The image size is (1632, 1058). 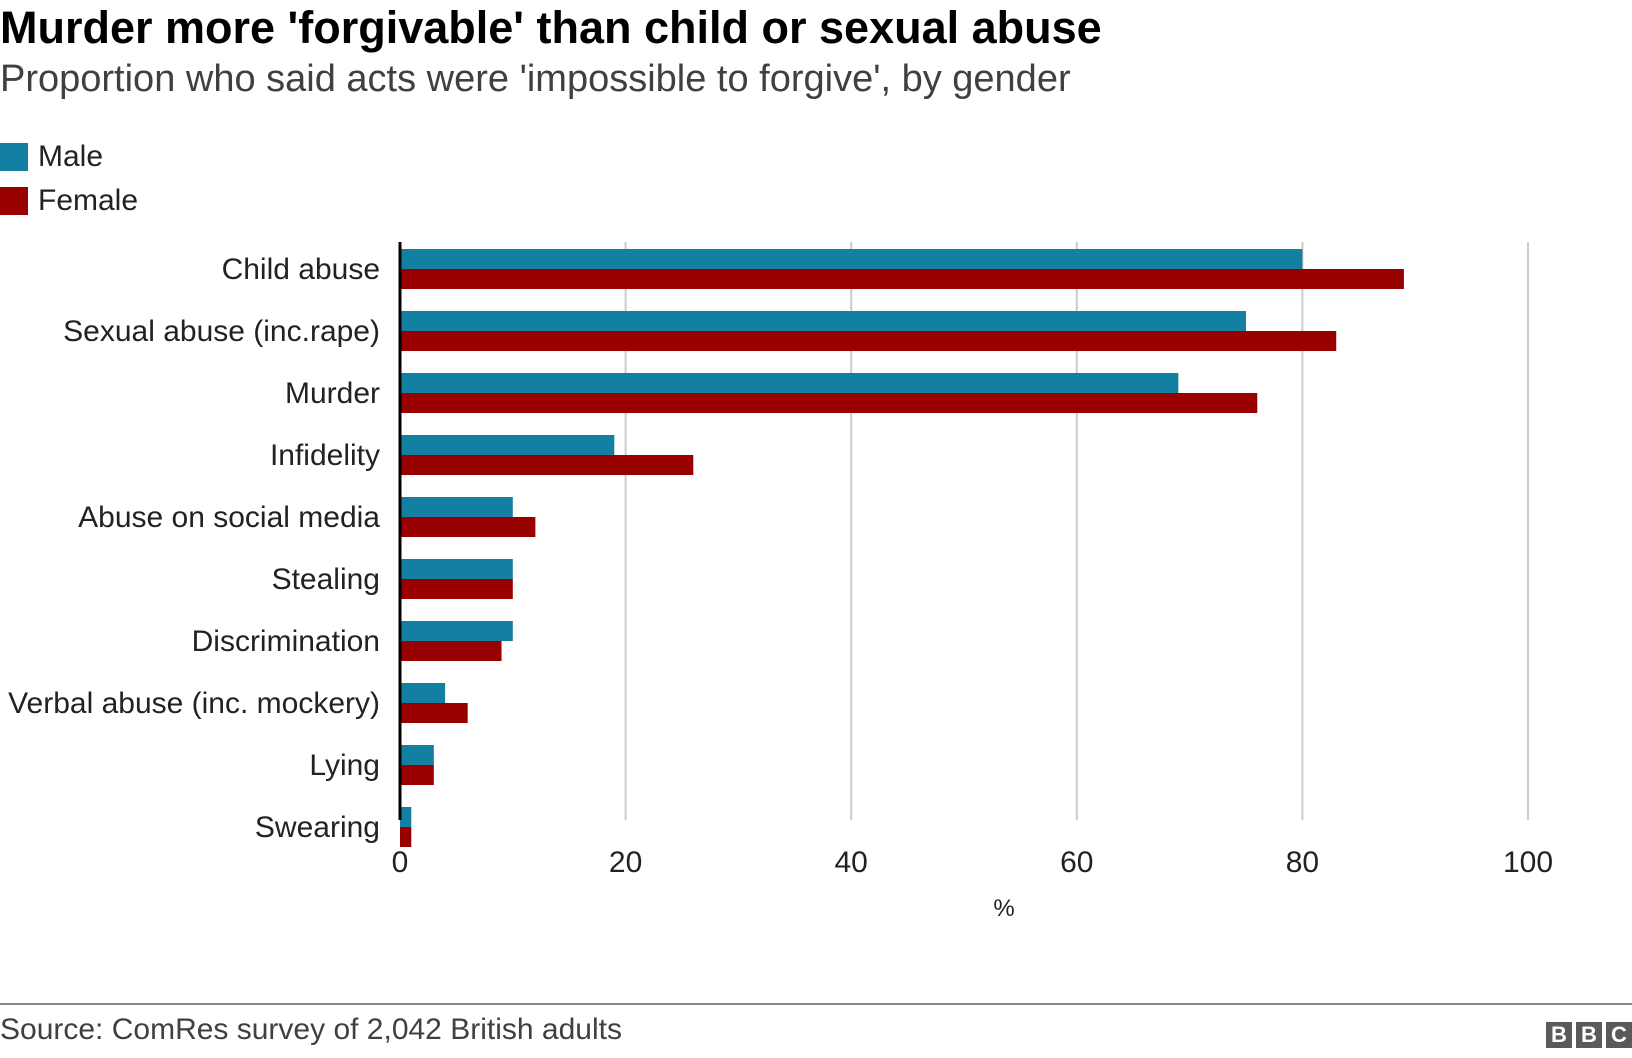 What do you see at coordinates (1302, 862) in the screenshot?
I see `x-tick-label: 80` at bounding box center [1302, 862].